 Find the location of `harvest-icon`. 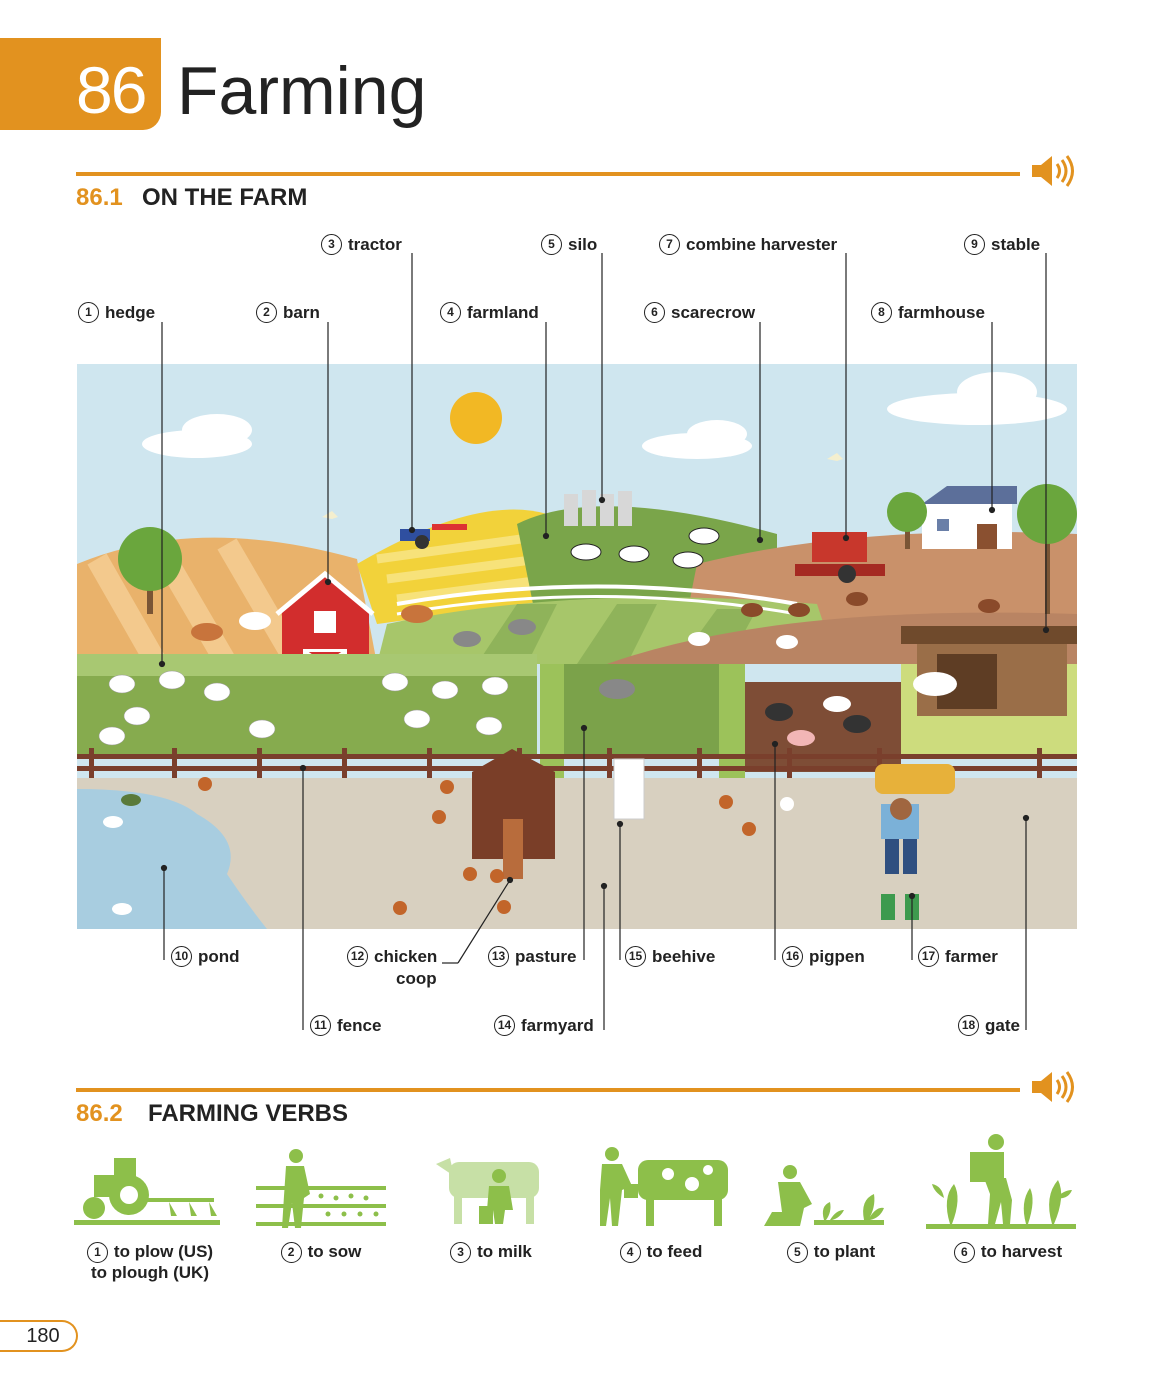

harvest-icon is located at coordinates (1001, 1181).